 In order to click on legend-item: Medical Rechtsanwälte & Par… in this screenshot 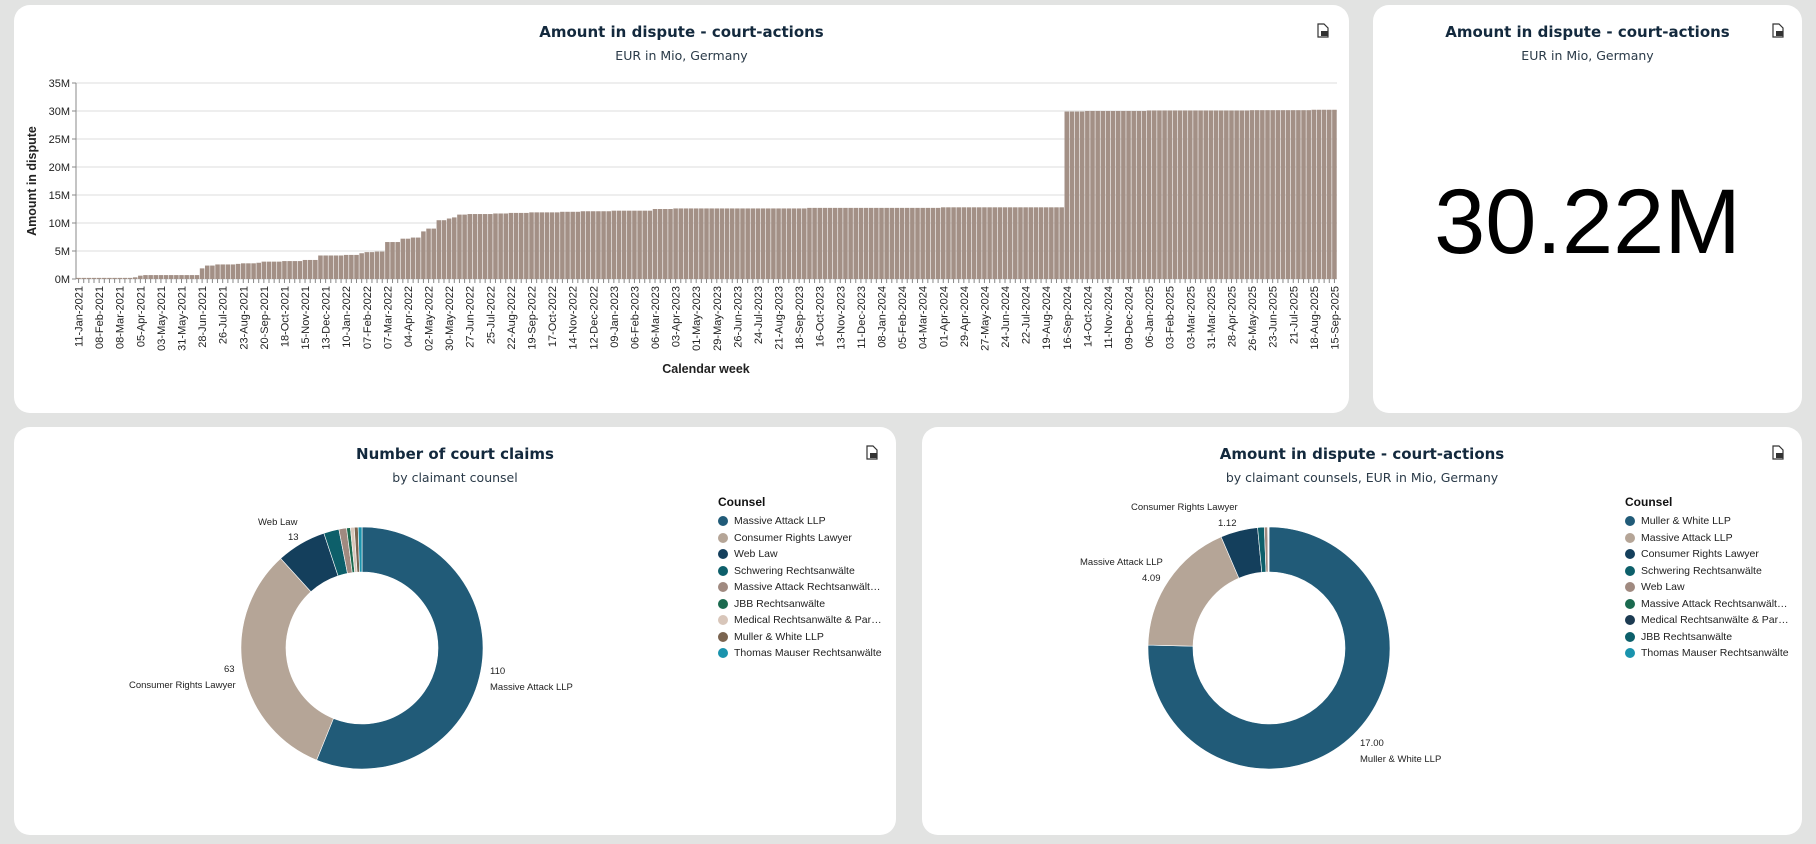, I will do `click(1707, 620)`.